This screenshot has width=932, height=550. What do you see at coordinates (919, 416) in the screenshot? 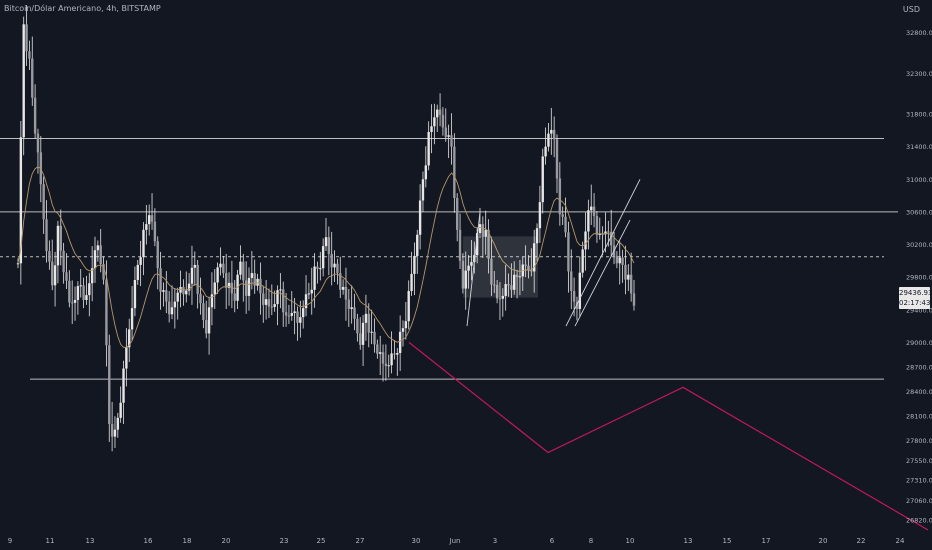
I see `y-tick-label: 28100.00` at bounding box center [919, 416].